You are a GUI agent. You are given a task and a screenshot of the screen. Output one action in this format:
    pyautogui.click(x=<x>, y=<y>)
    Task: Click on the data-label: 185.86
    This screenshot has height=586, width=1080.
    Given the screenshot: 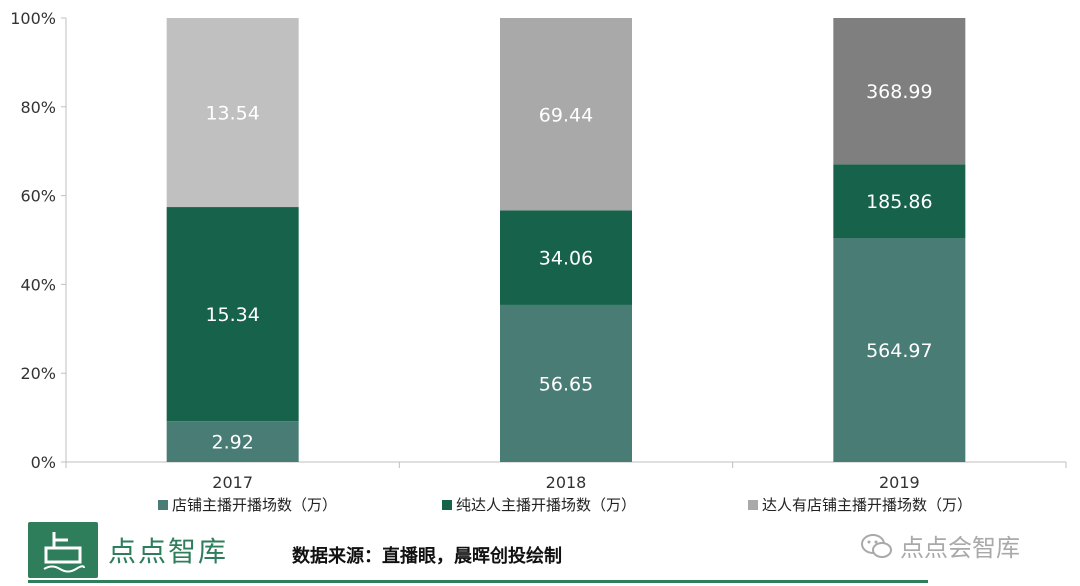 What is the action you would take?
    pyautogui.click(x=899, y=202)
    